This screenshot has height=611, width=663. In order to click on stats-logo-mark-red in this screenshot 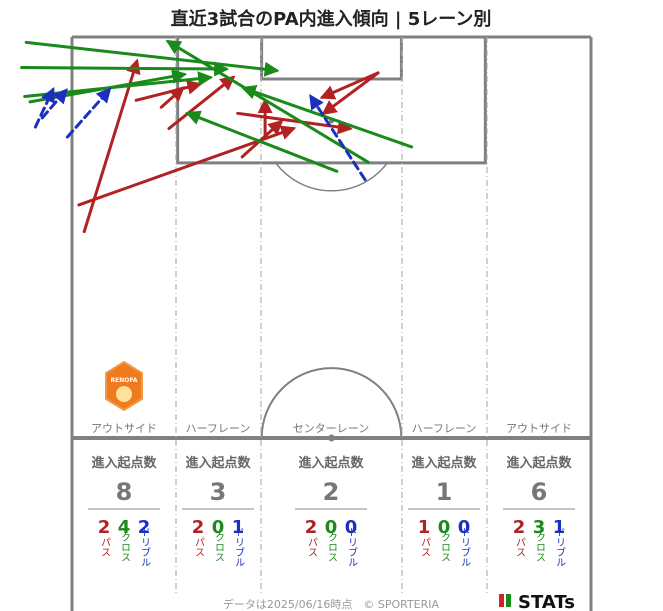, I will do `click(501, 600)`.